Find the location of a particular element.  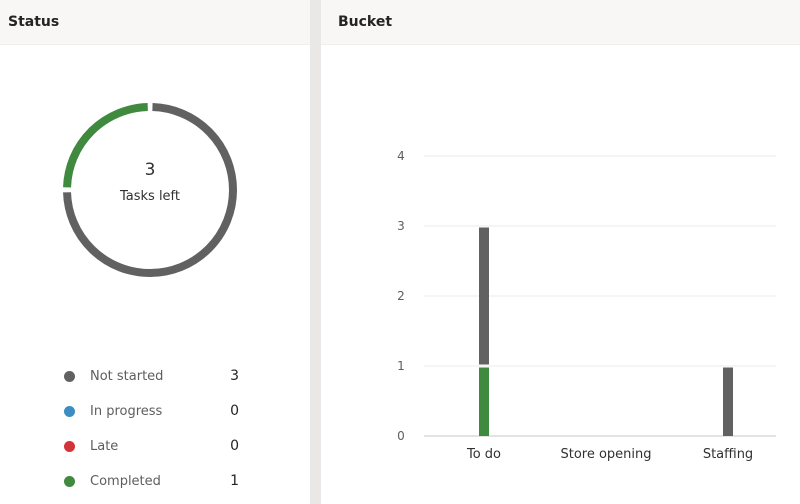

legend-item: In progress 0 is located at coordinates (151, 411).